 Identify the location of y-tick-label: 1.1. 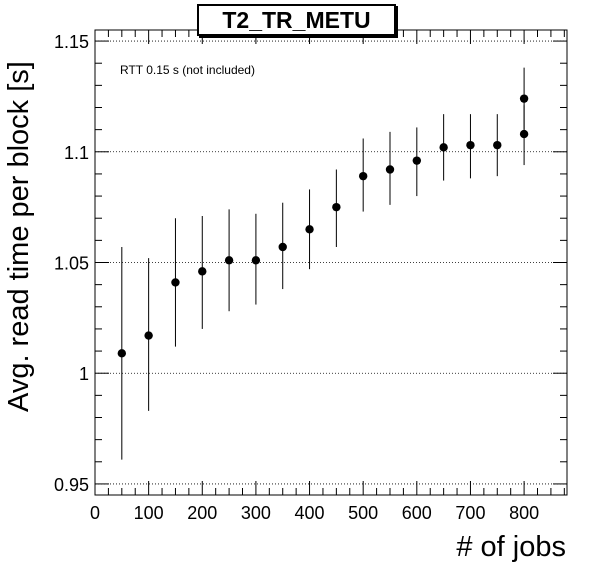
(76, 153).